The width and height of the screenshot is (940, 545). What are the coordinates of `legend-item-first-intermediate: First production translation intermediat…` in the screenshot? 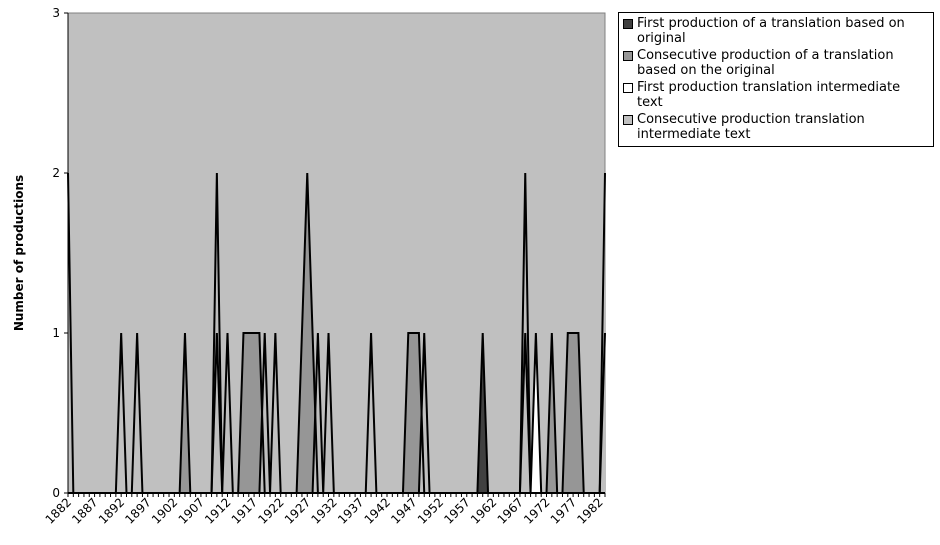 It's located at (776, 95).